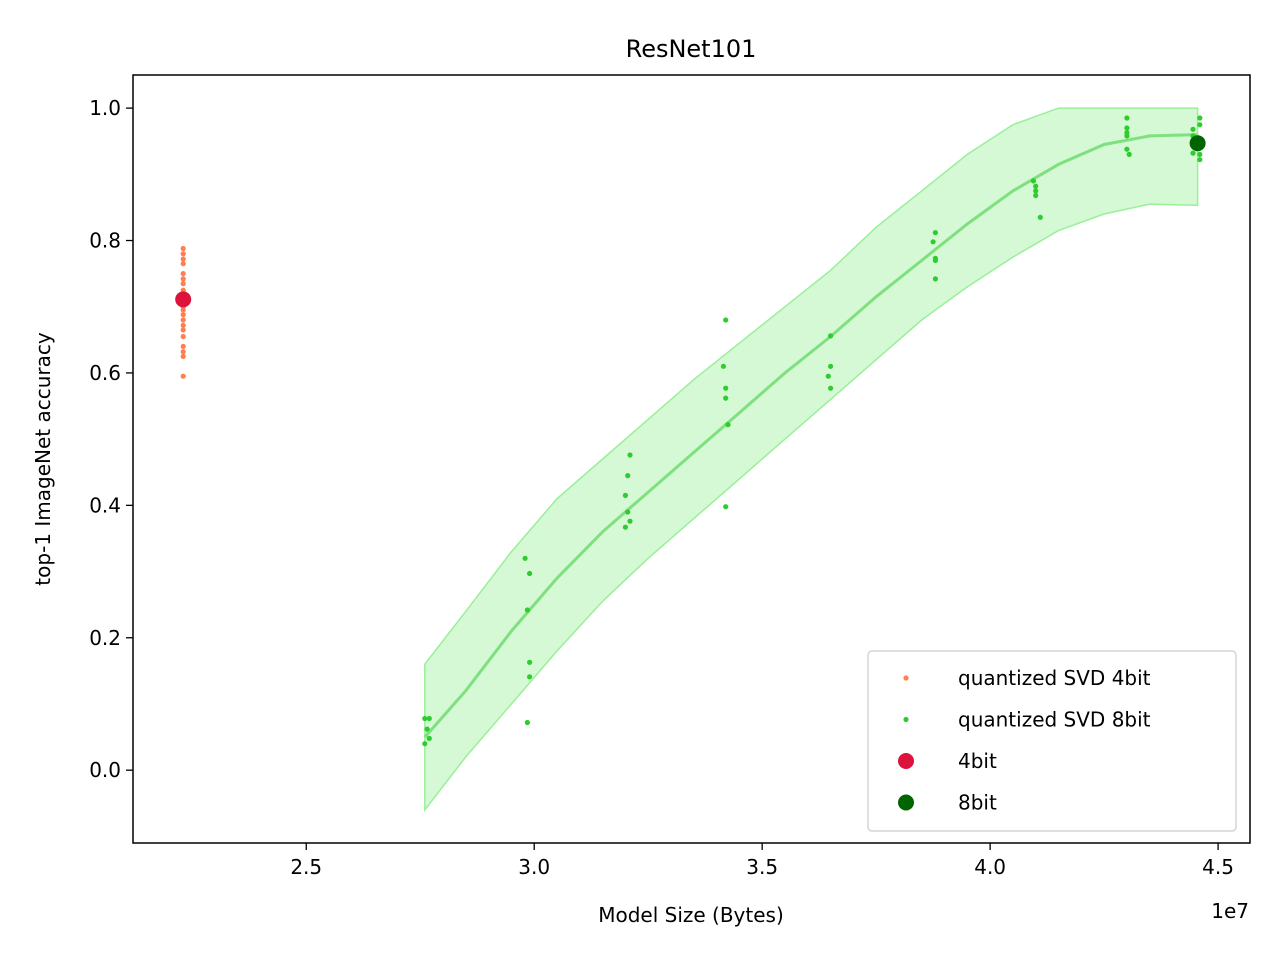  I want to click on legend-label-quantized-svd-8bit: quantized SVD 8bit, so click(1054, 720).